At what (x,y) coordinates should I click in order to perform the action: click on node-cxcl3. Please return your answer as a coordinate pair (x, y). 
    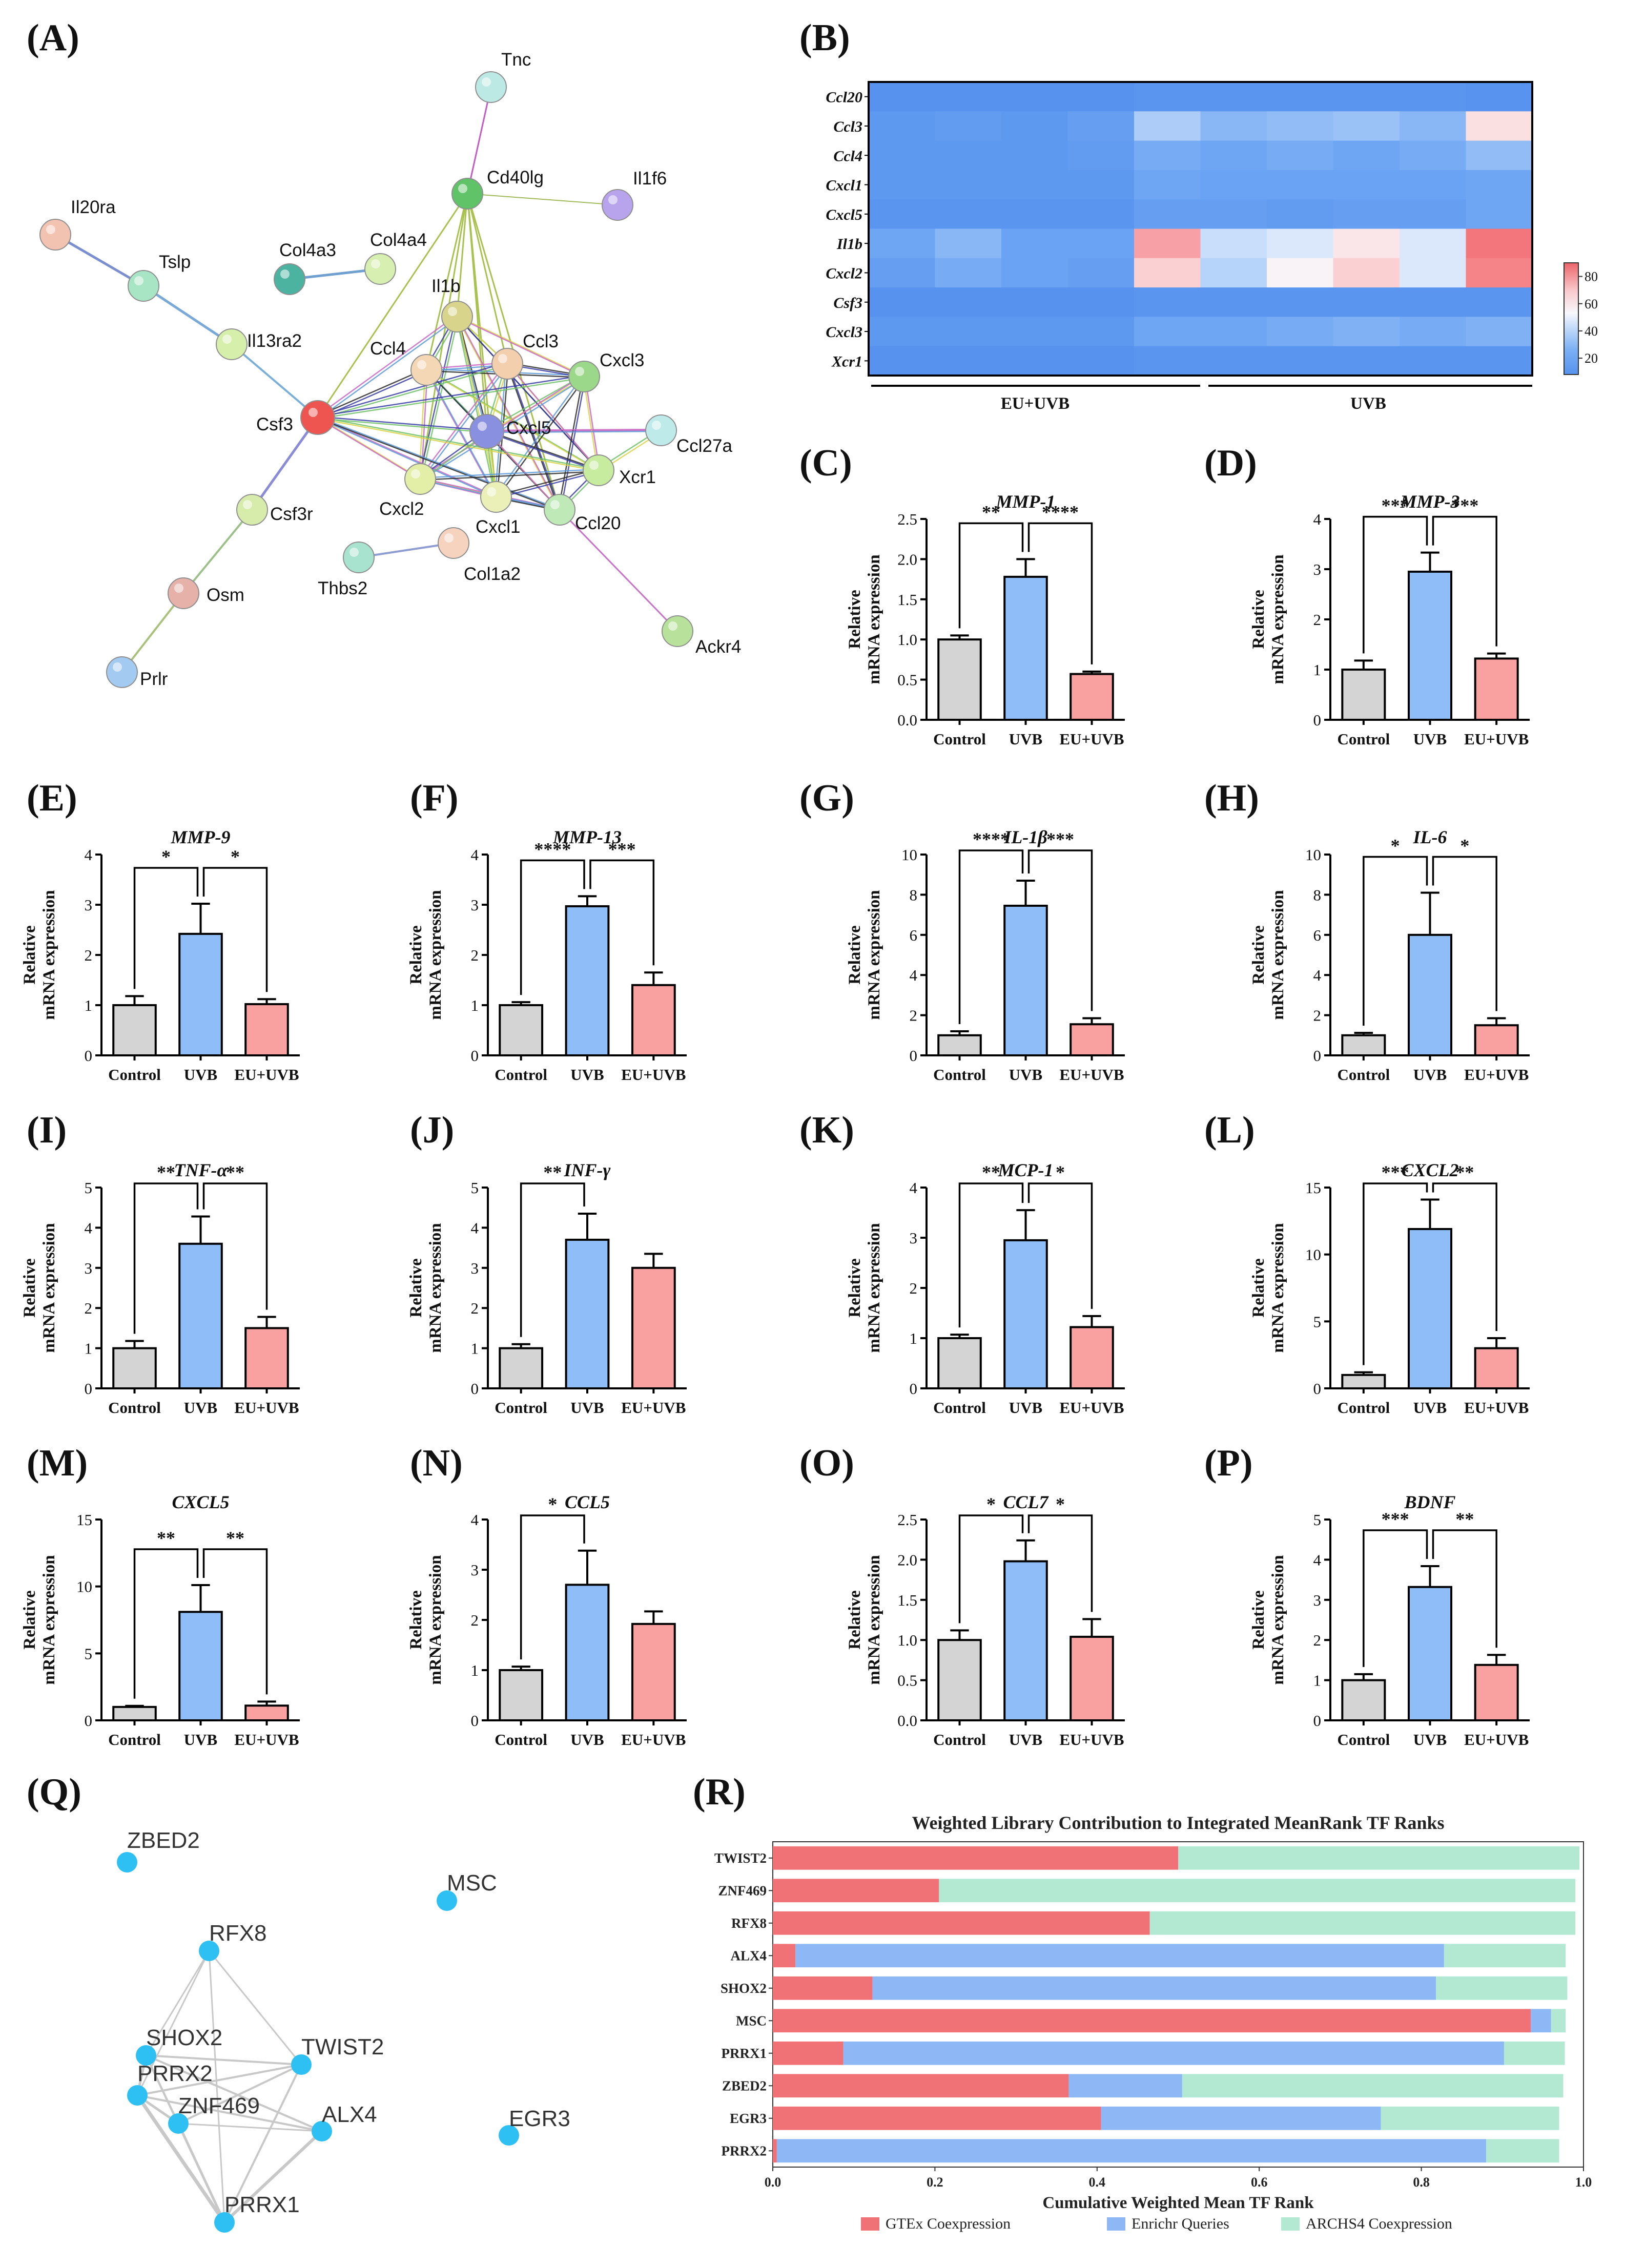
    Looking at the image, I should click on (584, 377).